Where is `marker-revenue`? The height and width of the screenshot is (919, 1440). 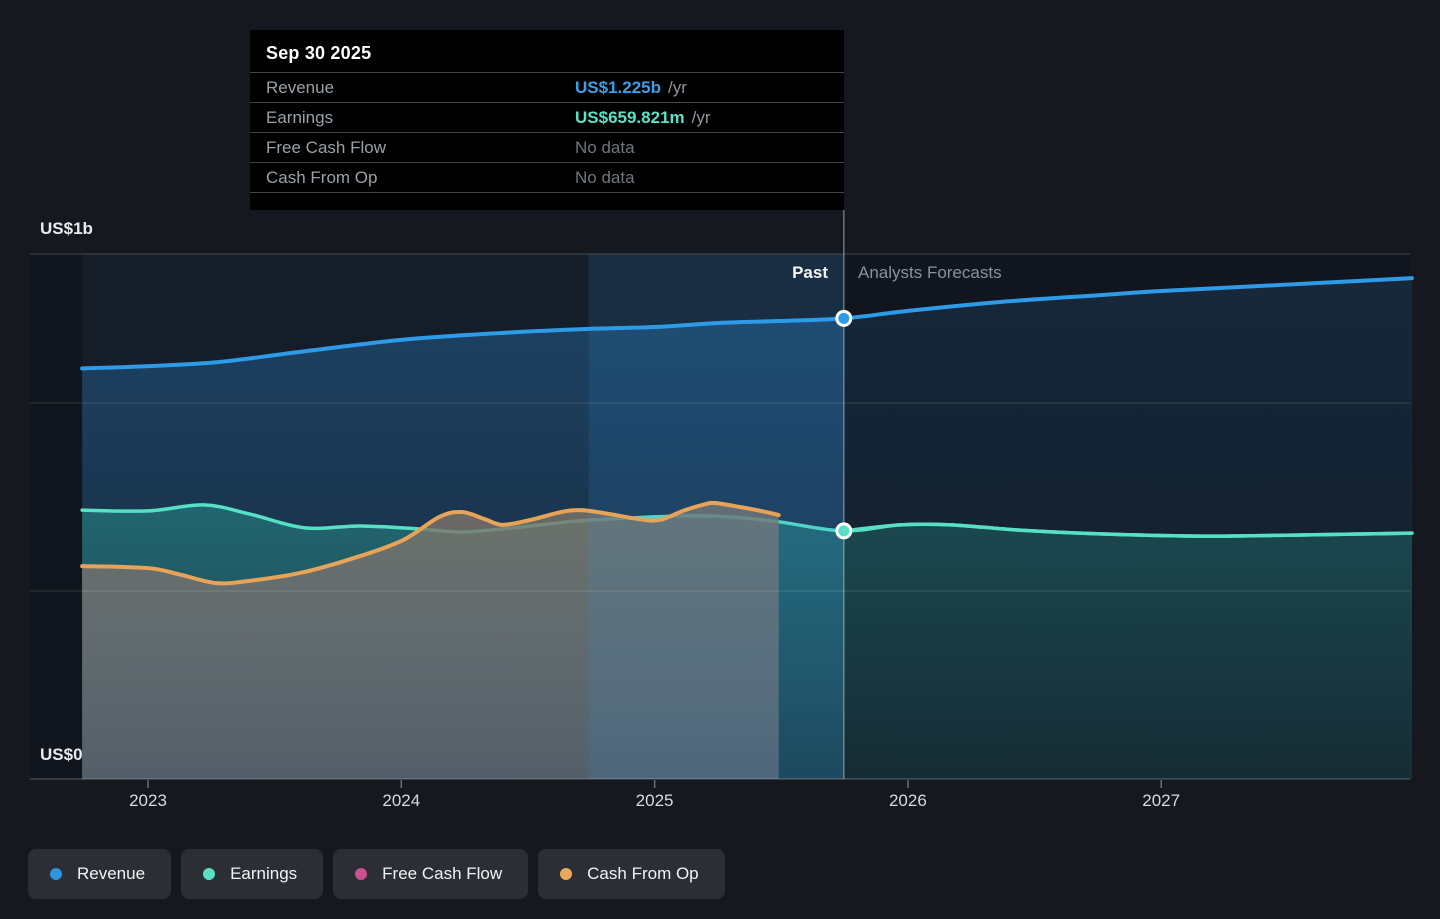
marker-revenue is located at coordinates (844, 318).